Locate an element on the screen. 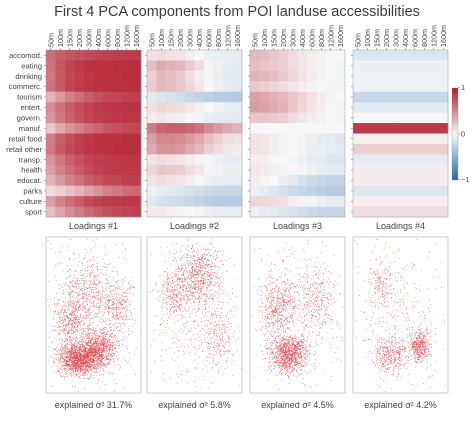  explained-prefix: explained σ² is located at coordinates (81, 405).